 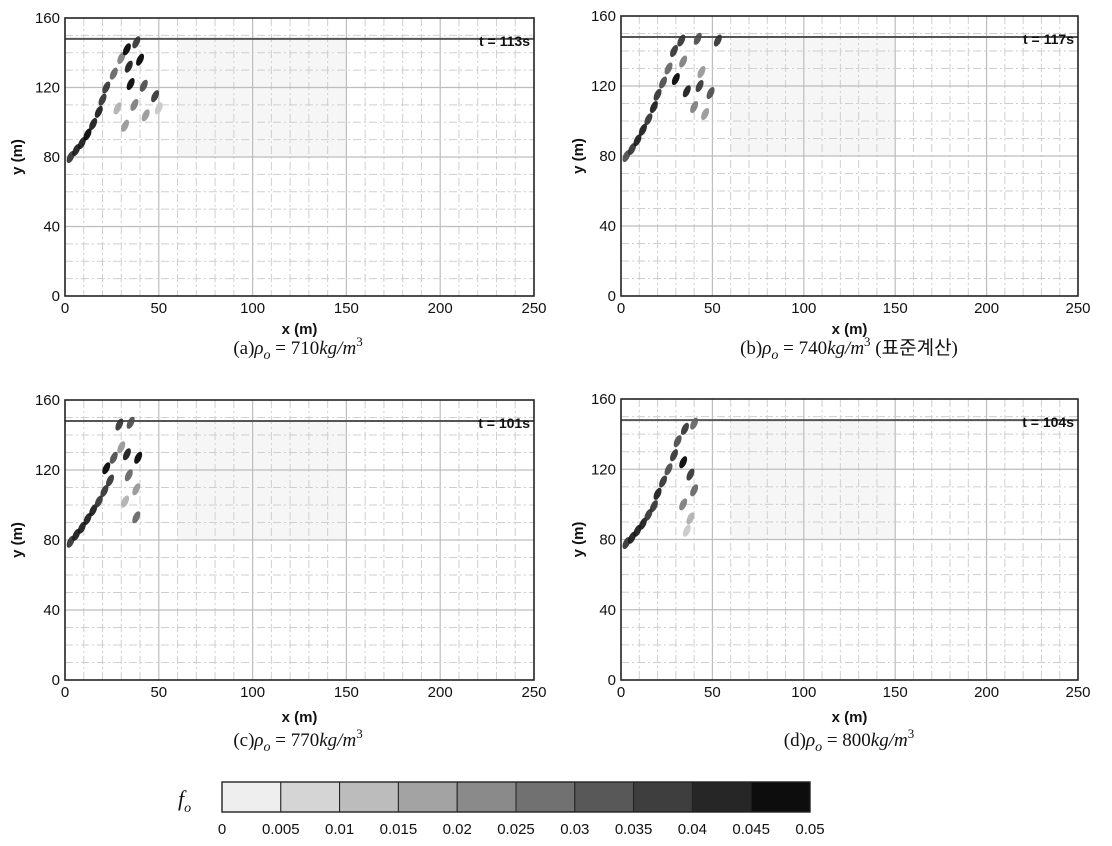 I want to click on x-tick-label: 200, so click(x=986, y=308).